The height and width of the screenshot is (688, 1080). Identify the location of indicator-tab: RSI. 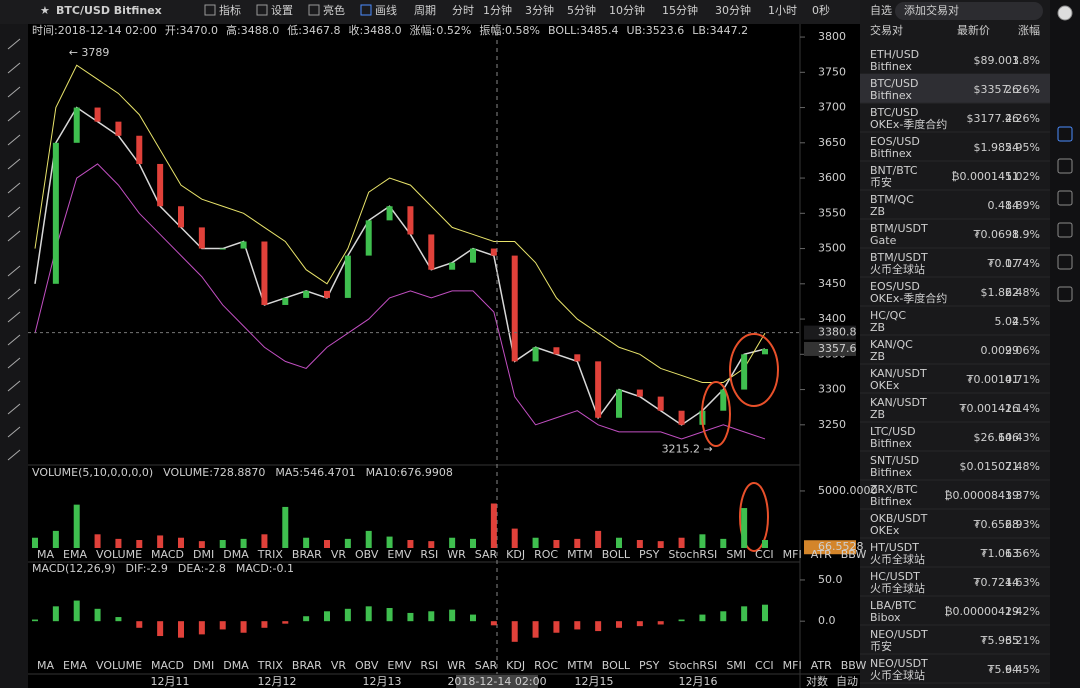
(429, 554).